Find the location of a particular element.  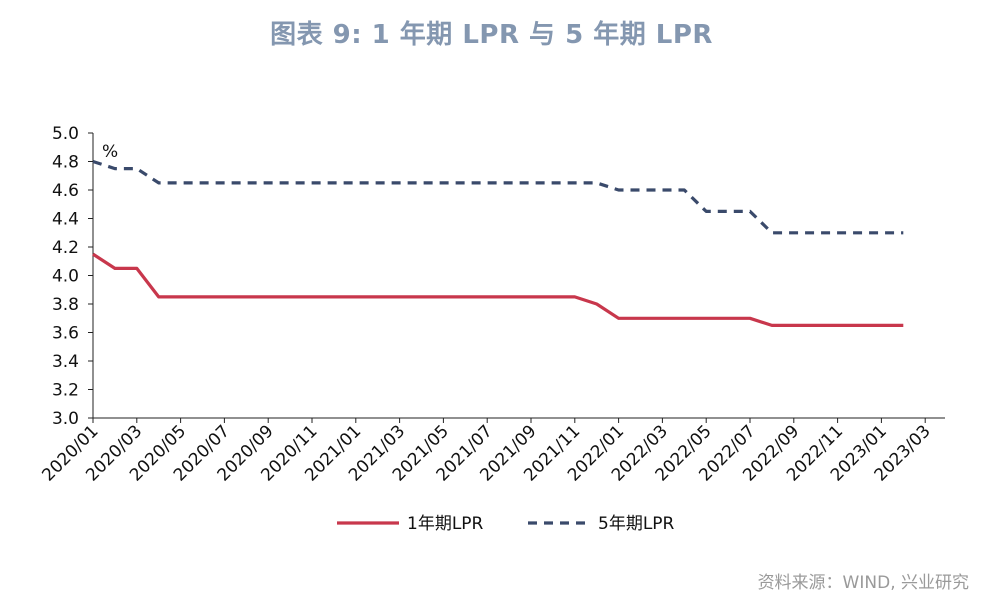

chart-legend: 1年期LPR 5年期LPR is located at coordinates (506, 524).